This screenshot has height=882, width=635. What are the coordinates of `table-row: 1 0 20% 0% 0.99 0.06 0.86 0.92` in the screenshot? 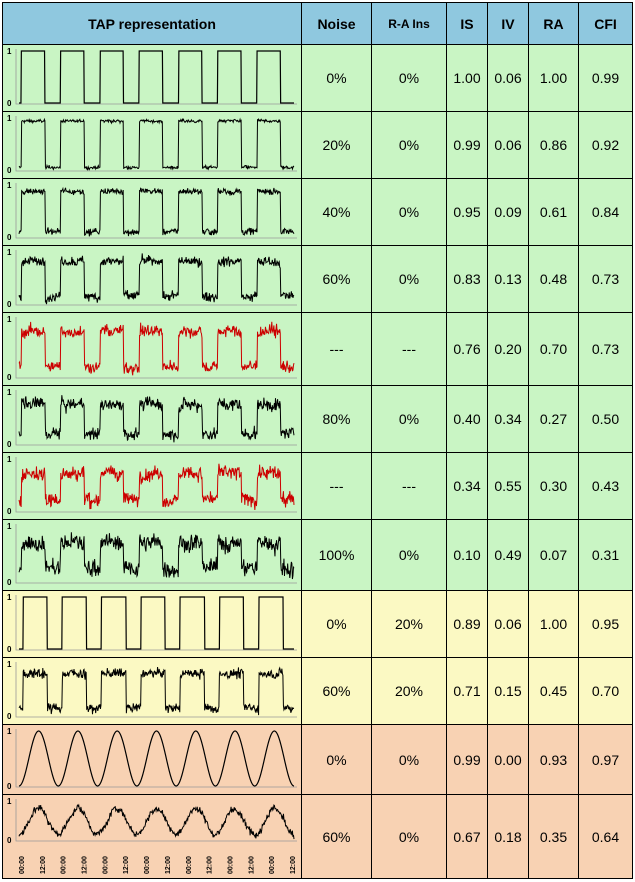 It's located at (317, 145).